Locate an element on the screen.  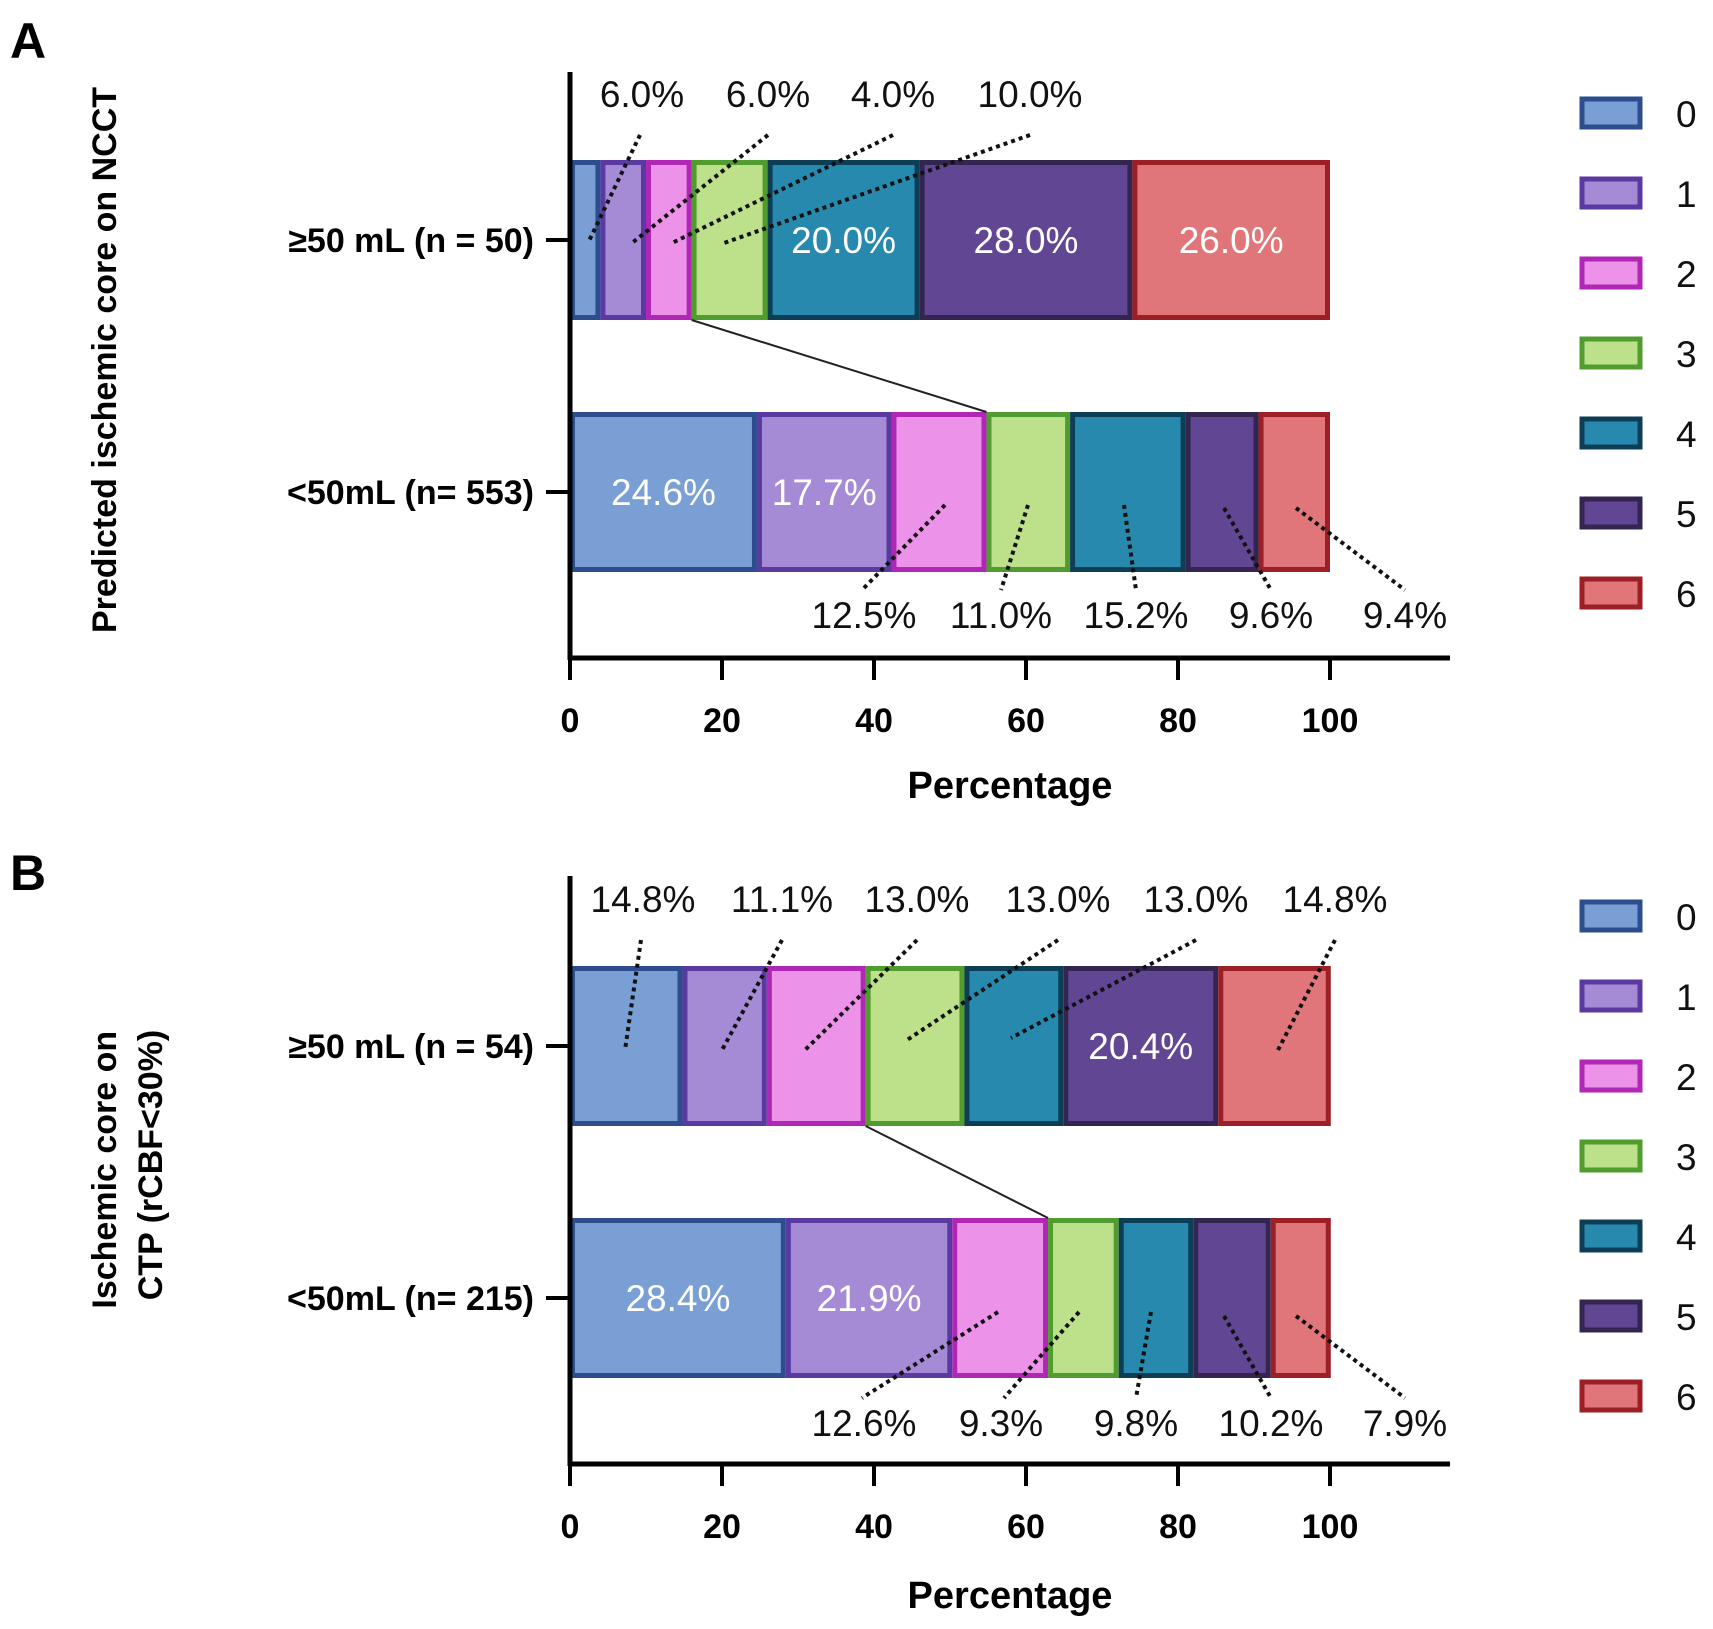
panel-b-top-label-4: 13.0% is located at coordinates (1196, 899).